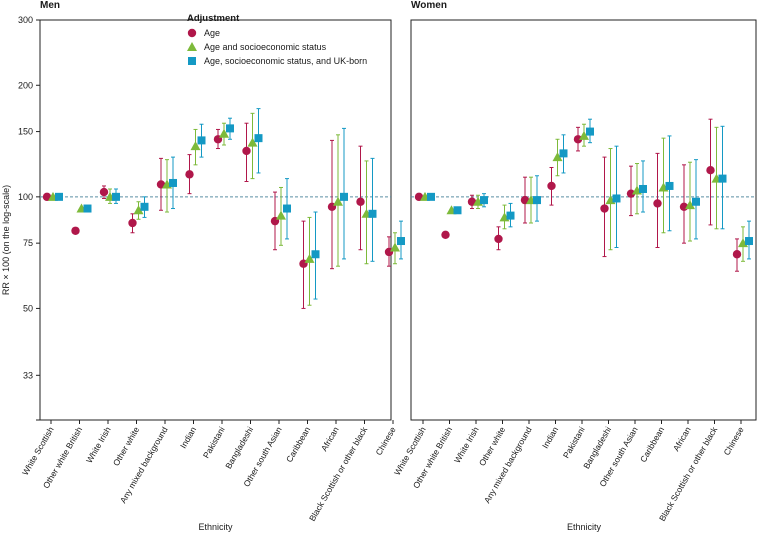  Describe the element at coordinates (25, 85) in the screenshot. I see `y-tick-label: 200` at that location.